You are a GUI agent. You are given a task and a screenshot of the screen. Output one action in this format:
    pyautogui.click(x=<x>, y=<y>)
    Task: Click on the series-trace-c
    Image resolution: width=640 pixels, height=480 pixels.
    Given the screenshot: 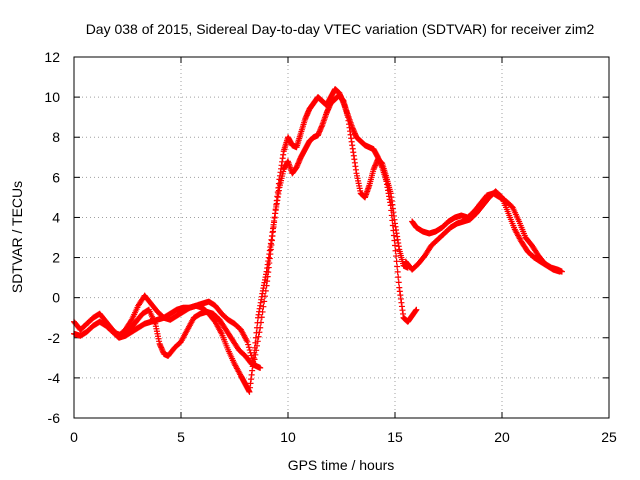 What is the action you would take?
    pyautogui.click(x=188, y=338)
    